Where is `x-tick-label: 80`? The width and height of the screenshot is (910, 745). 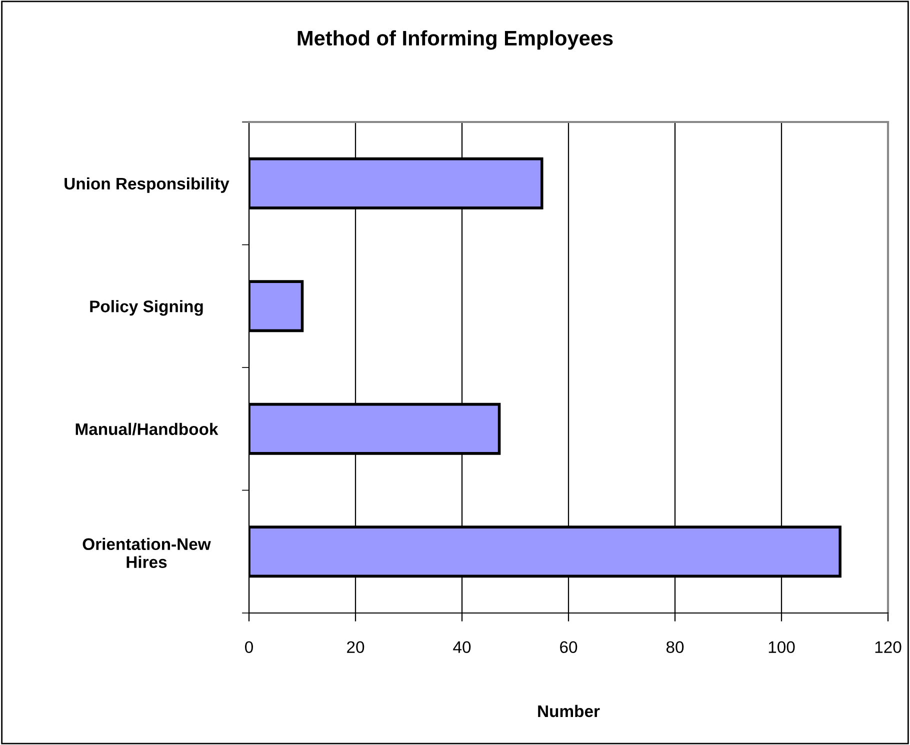 x-tick-label: 80 is located at coordinates (675, 647).